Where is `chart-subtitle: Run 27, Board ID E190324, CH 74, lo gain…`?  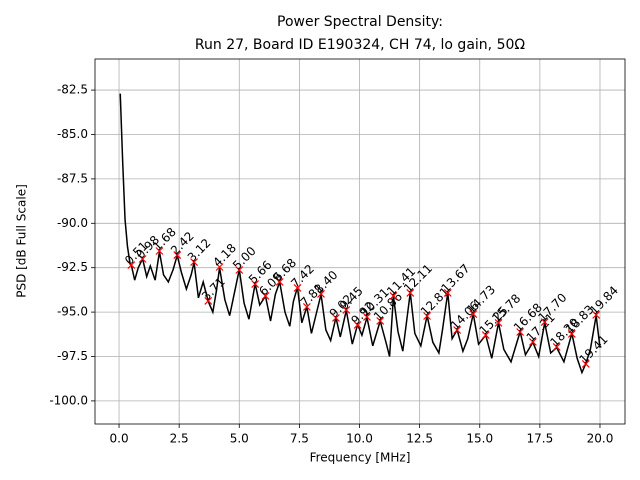 chart-subtitle: Run 27, Board ID E190324, CH 74, lo gain… is located at coordinates (360, 45).